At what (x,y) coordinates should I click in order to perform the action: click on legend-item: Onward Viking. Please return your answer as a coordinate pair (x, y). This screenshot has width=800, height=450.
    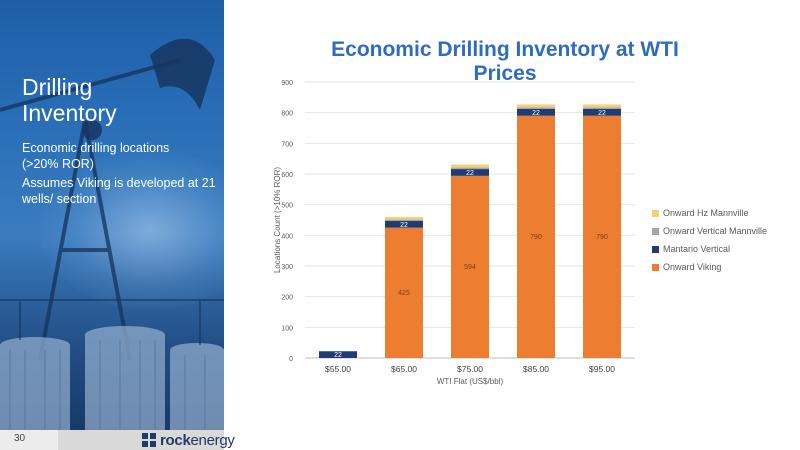
    Looking at the image, I should click on (709, 267).